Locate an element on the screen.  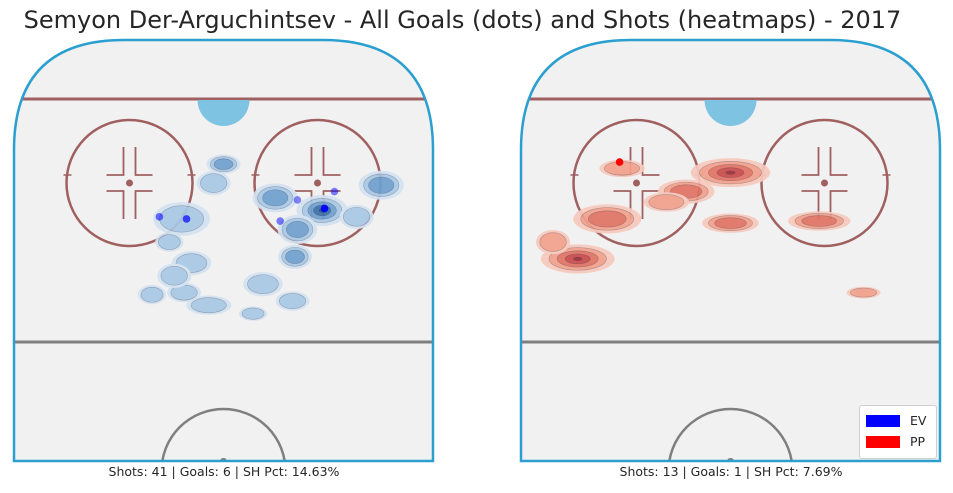
legend-label-ev: EV is located at coordinates (918, 420).